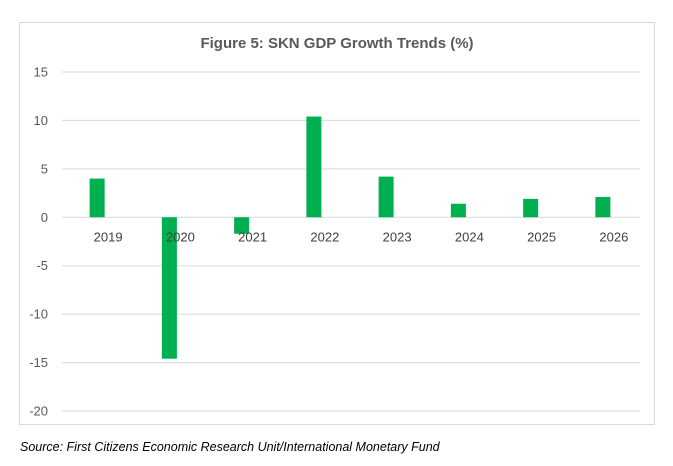 This screenshot has height=466, width=673. I want to click on y-tick-label: -10, so click(38, 314).